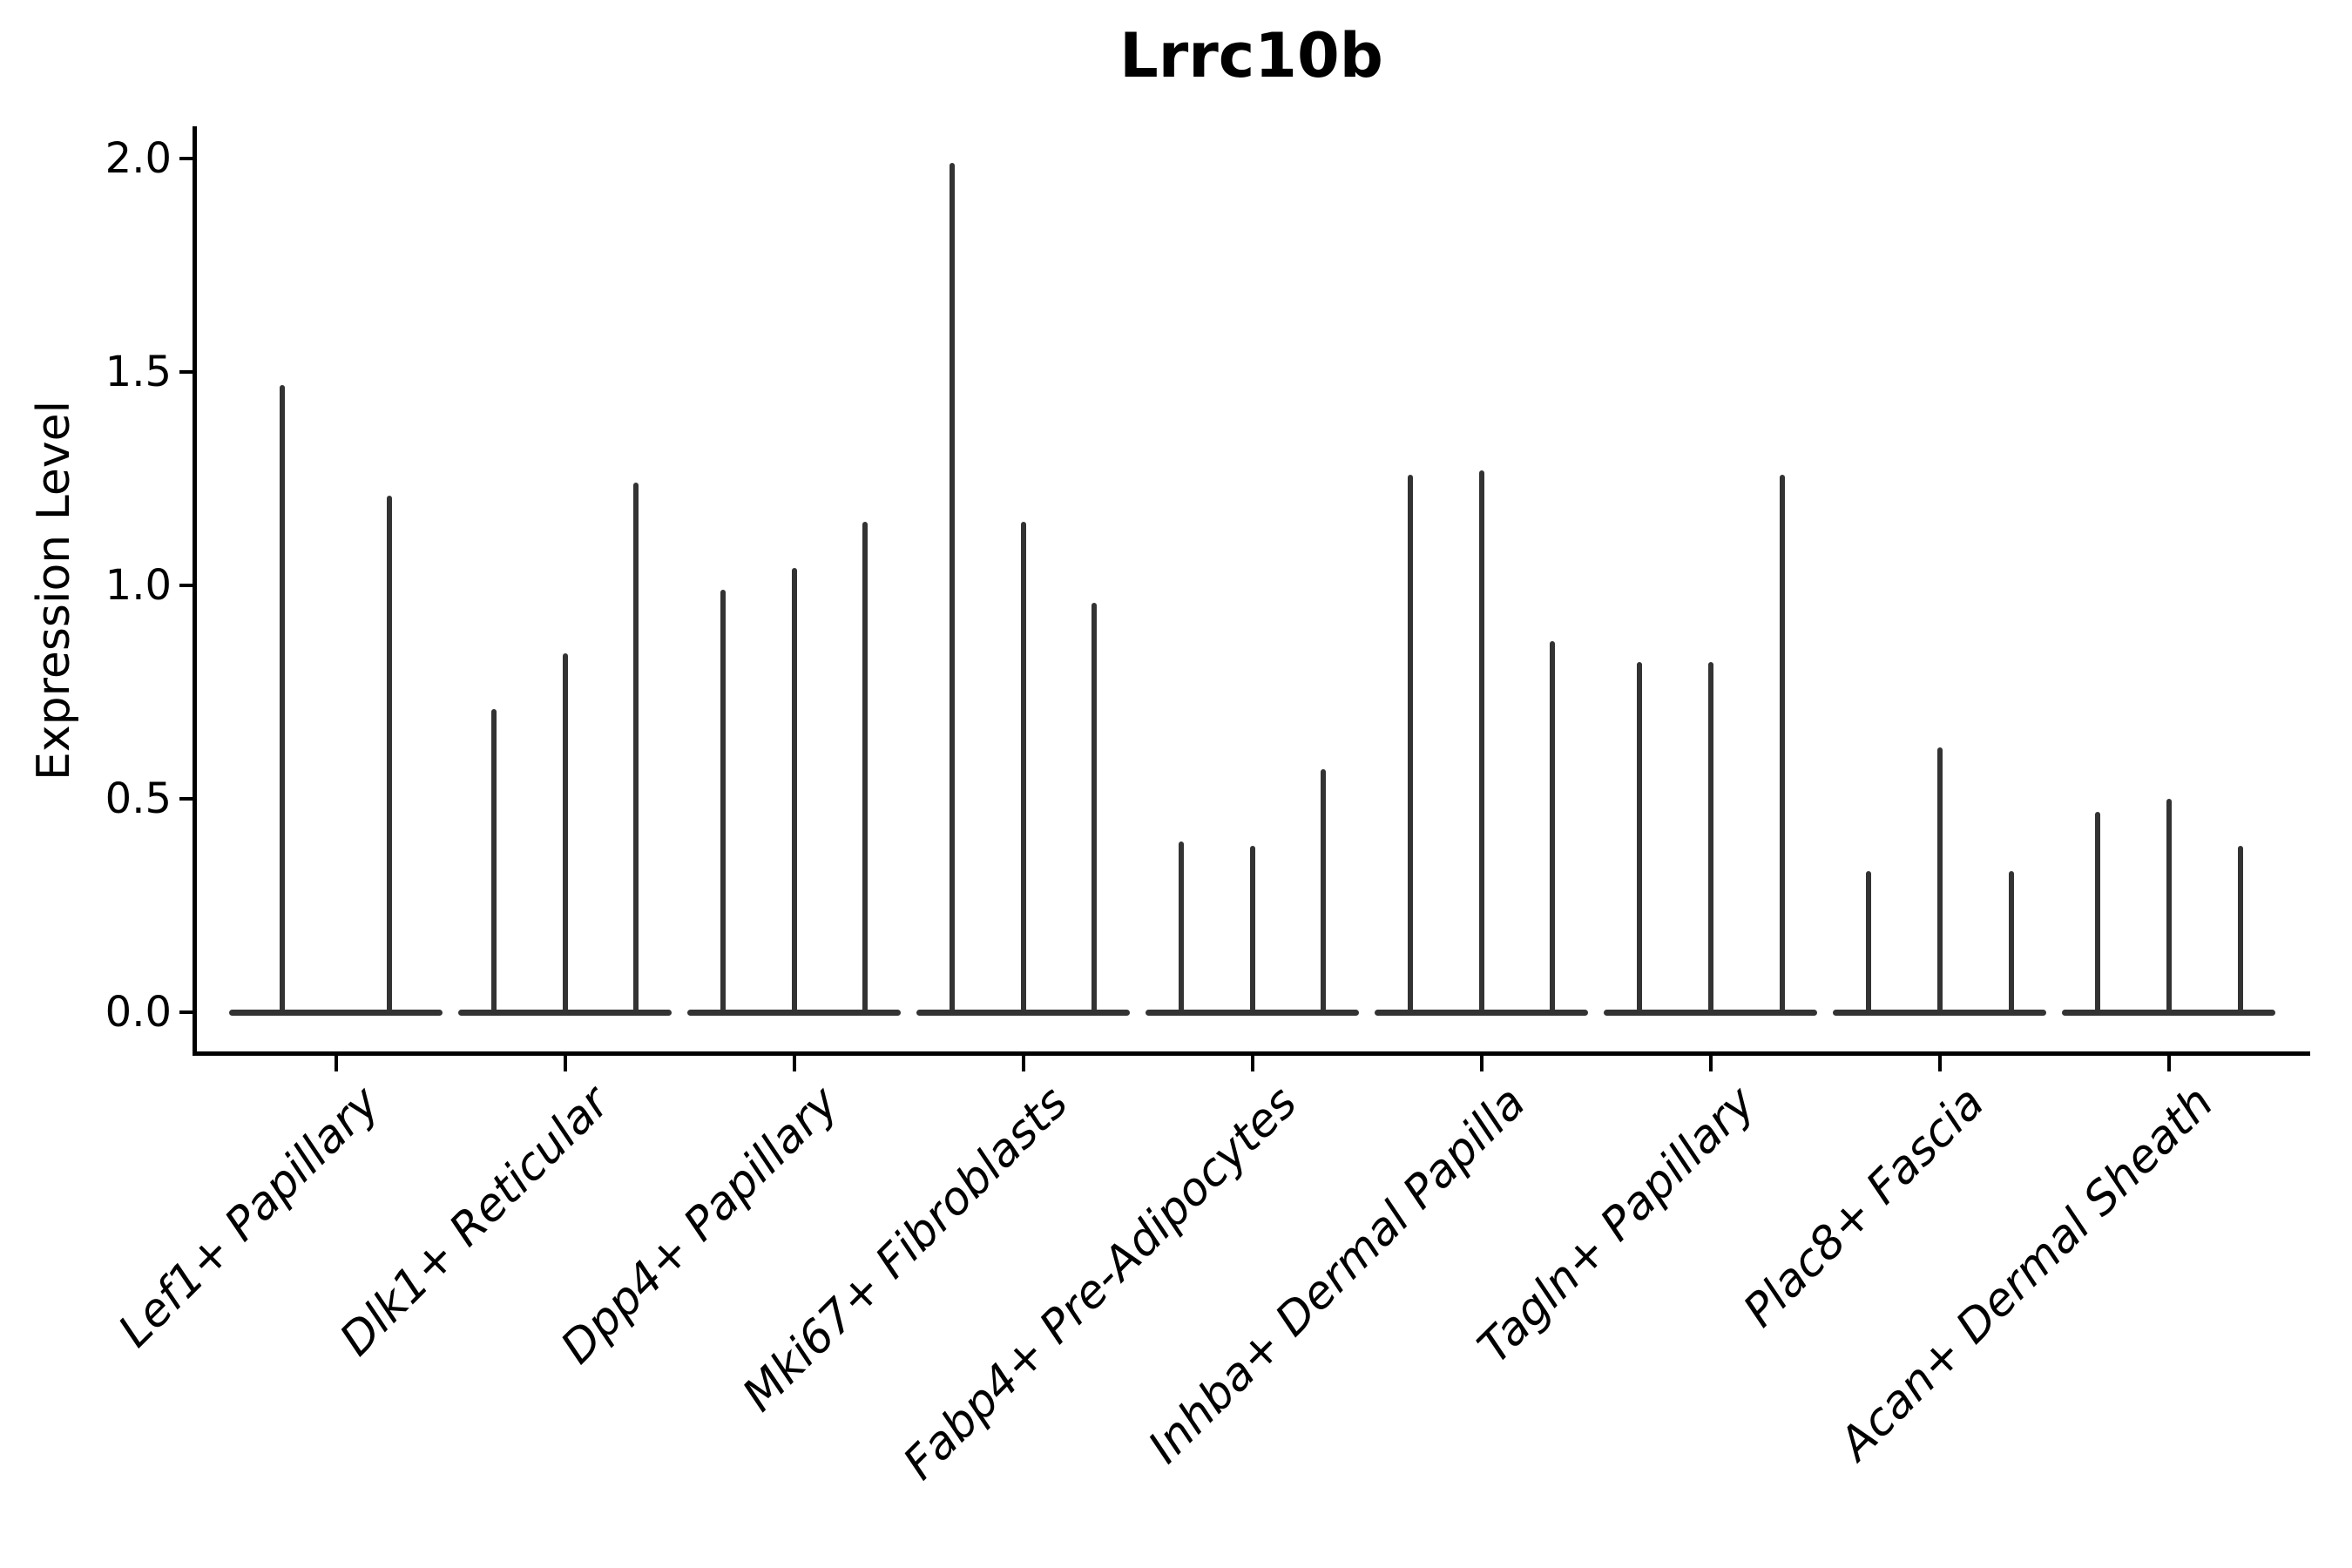  I want to click on y-axis-tick-label: 0.0, so click(138, 1013).